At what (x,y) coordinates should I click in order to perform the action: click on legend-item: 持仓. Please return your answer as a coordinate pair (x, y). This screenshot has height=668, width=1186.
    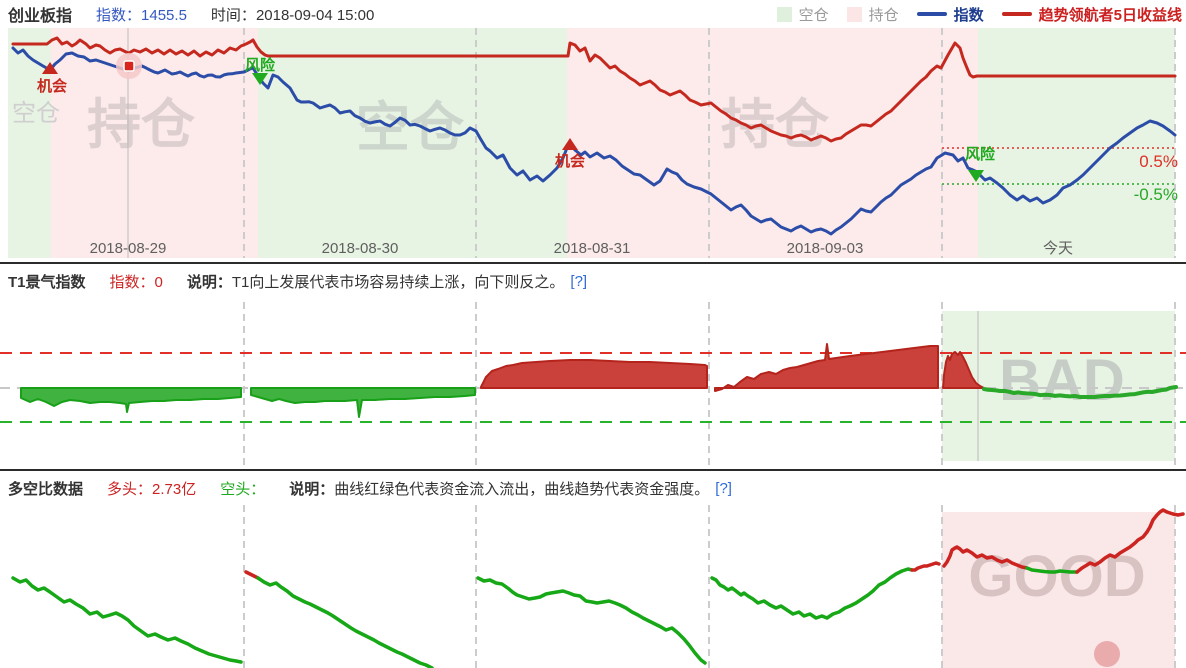
    Looking at the image, I should click on (872, 14).